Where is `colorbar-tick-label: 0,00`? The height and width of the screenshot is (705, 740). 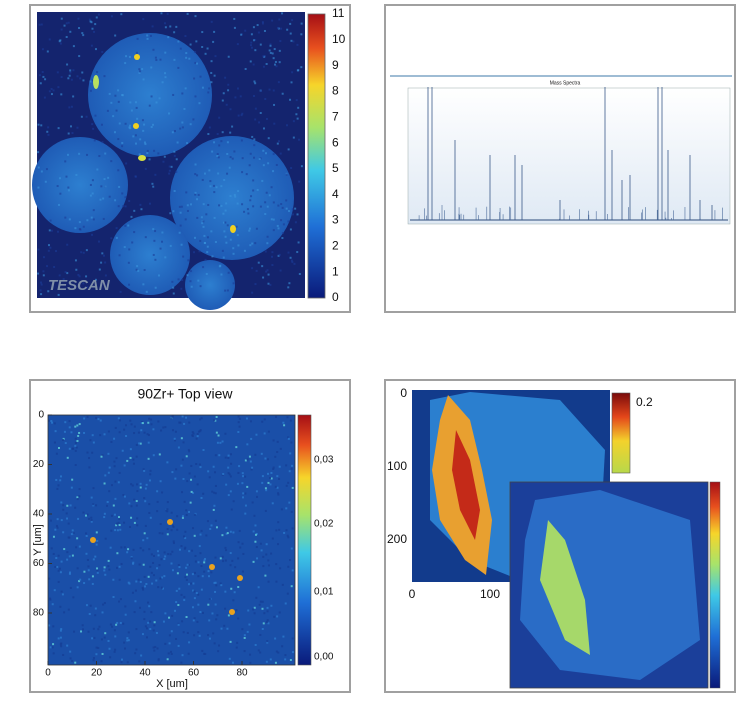
colorbar-tick-label: 0,00 is located at coordinates (324, 657).